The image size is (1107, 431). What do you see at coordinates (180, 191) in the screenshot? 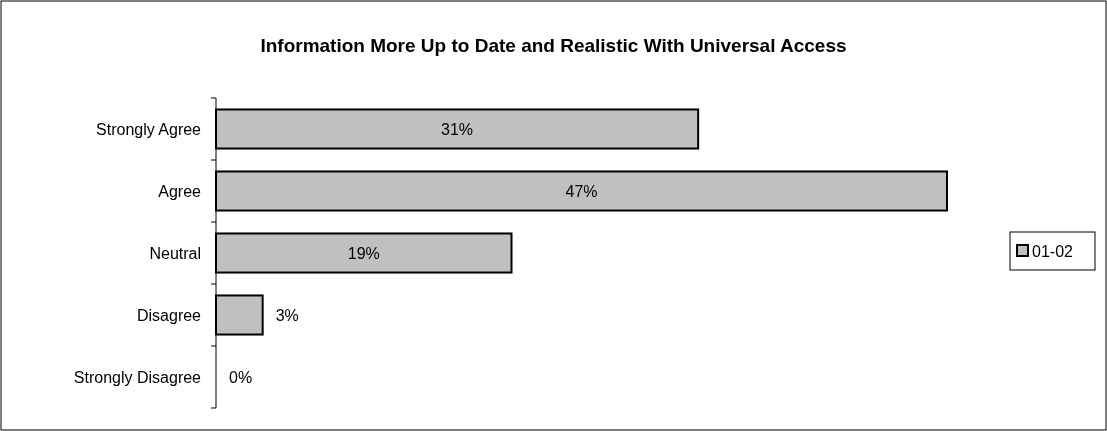
I see `y-tick-label: Agree` at bounding box center [180, 191].